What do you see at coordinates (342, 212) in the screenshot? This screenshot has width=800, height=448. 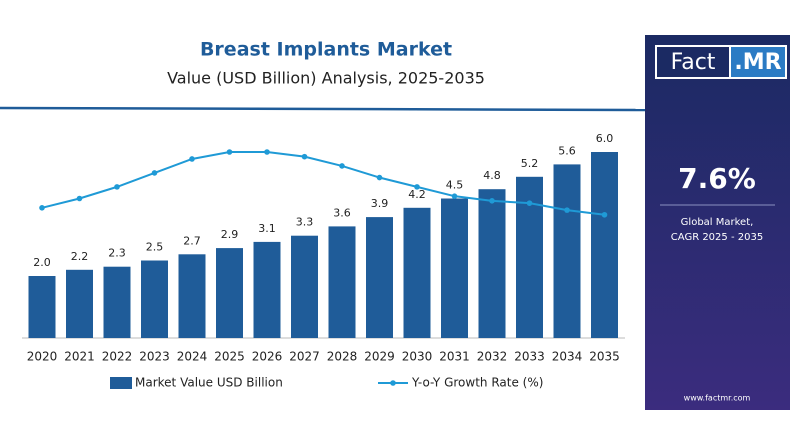 I see `value-label: 3.6` at bounding box center [342, 212].